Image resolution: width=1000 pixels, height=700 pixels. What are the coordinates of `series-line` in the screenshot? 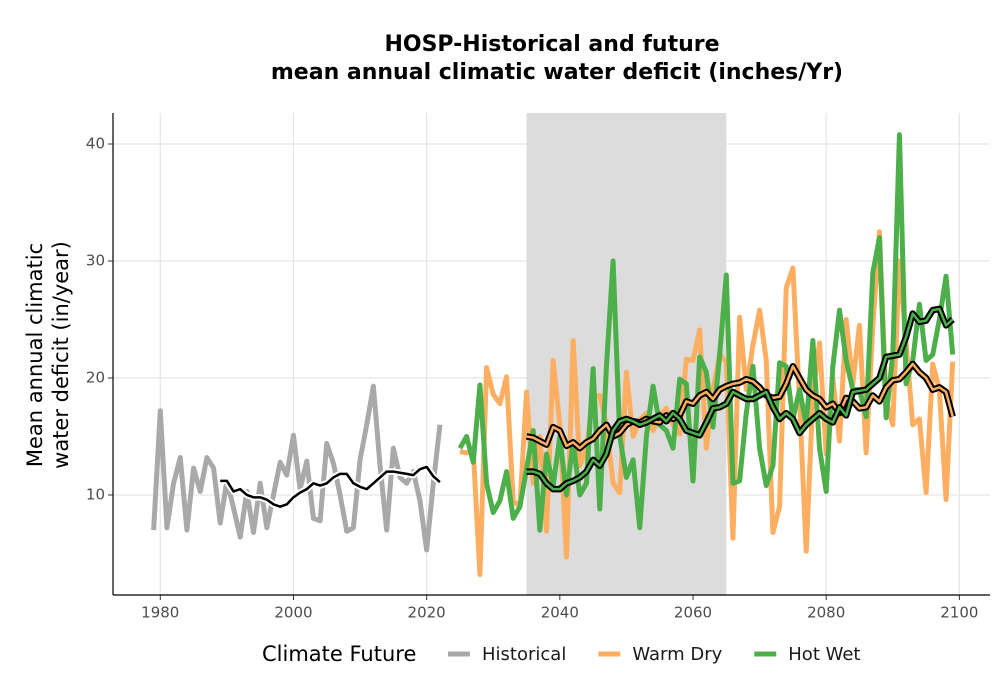 It's located at (297, 468).